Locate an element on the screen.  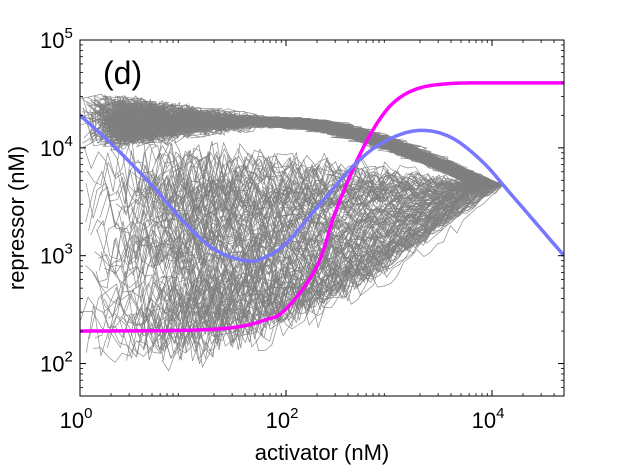
y-tick-exp: 3 is located at coordinates (68, 249).